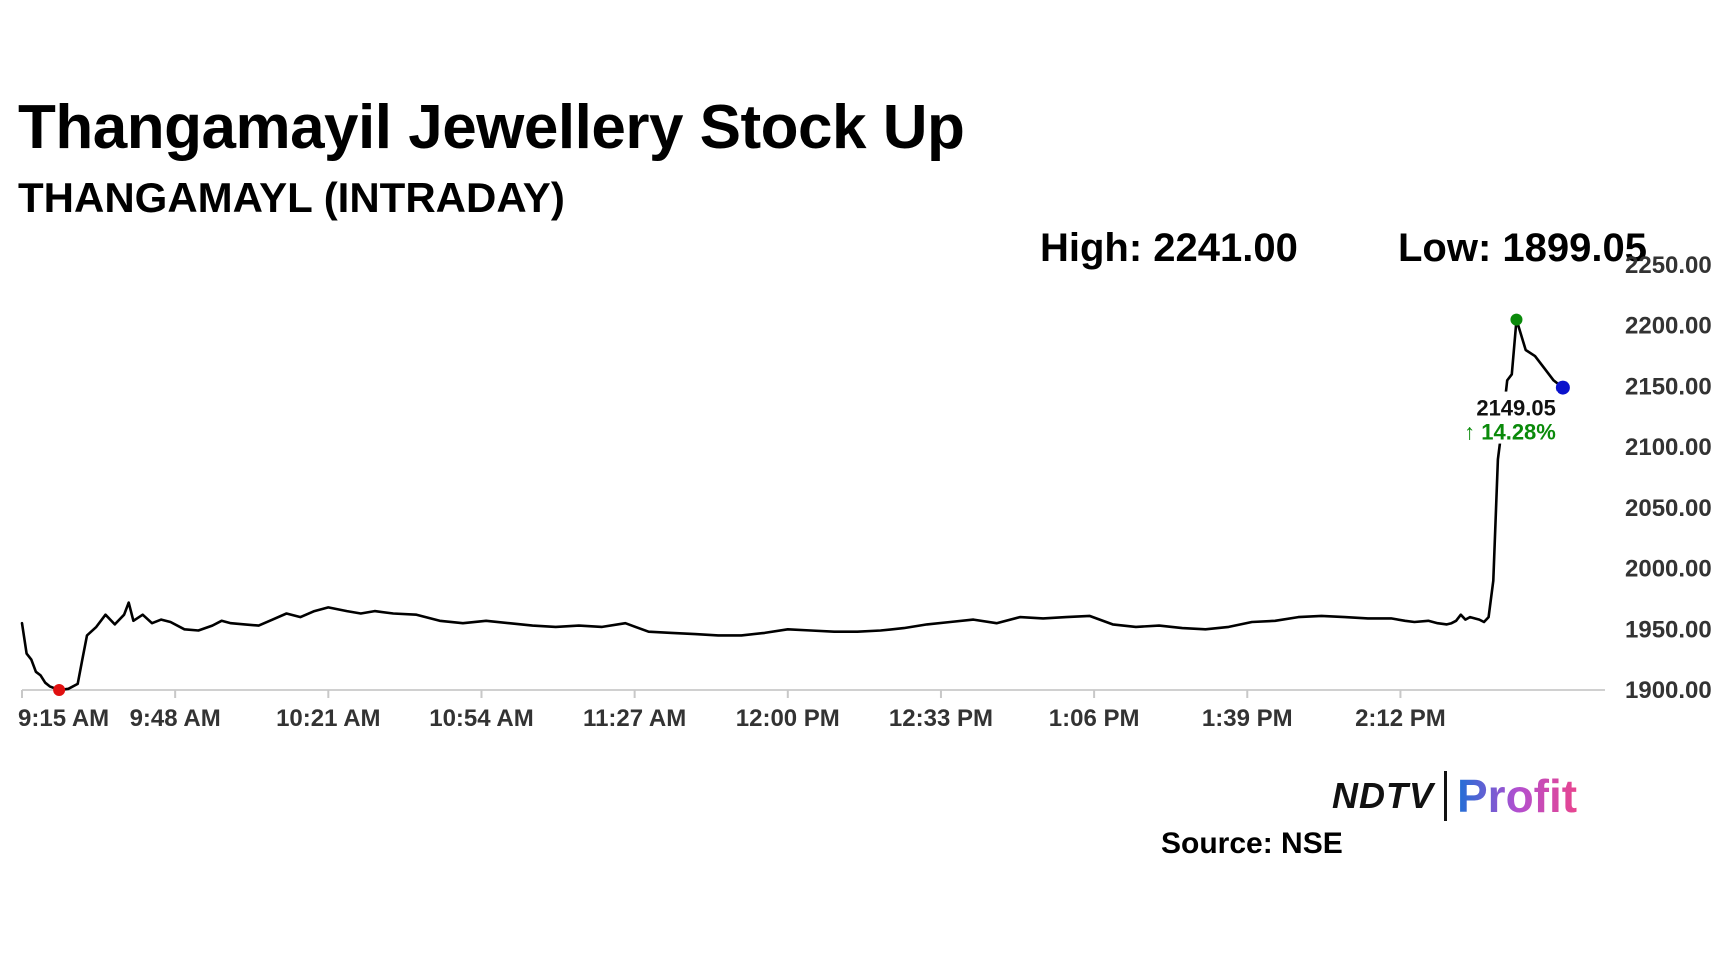 The height and width of the screenshot is (972, 1728). What do you see at coordinates (1400, 718) in the screenshot?
I see `x-tick-label: 2:12 PM` at bounding box center [1400, 718].